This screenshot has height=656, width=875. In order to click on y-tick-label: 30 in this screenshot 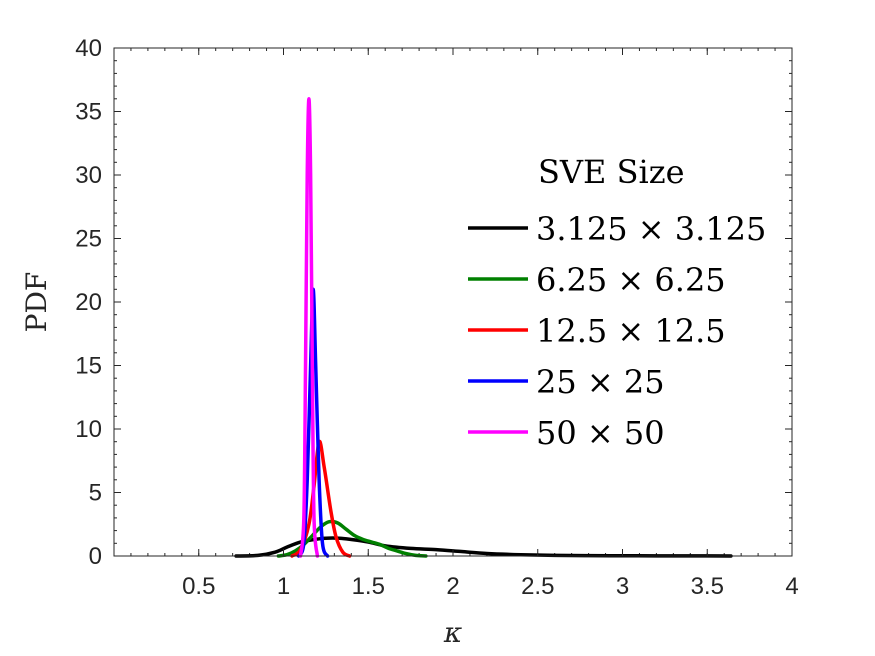, I will do `click(88, 175)`.